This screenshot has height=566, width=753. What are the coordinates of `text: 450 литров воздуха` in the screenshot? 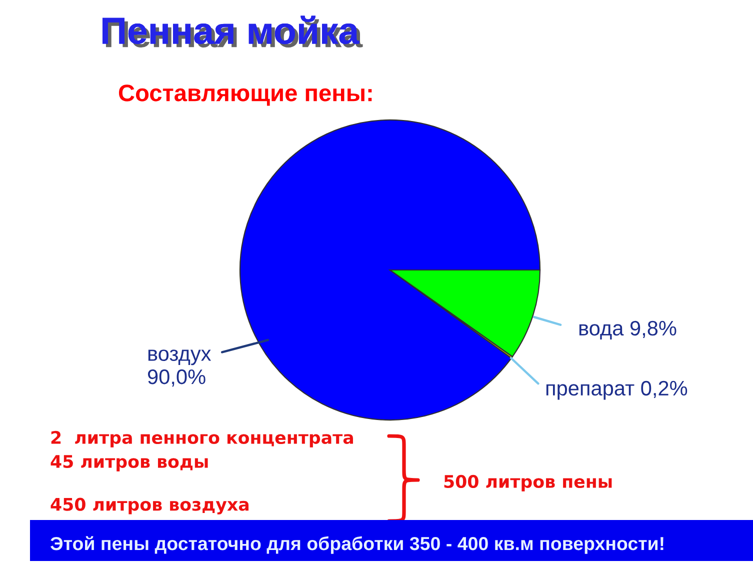 It's located at (149, 506).